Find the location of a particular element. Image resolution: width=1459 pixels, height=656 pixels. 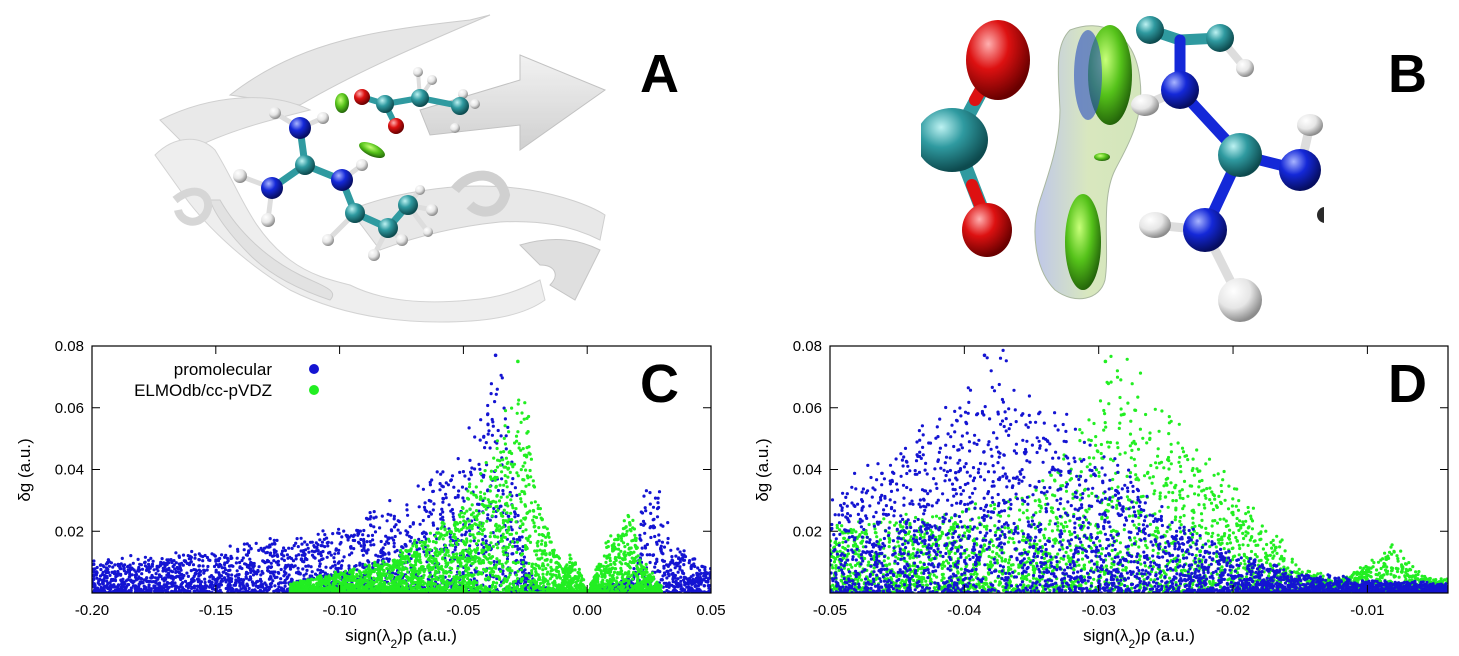

panel-a-label: A is located at coordinates (659, 74).